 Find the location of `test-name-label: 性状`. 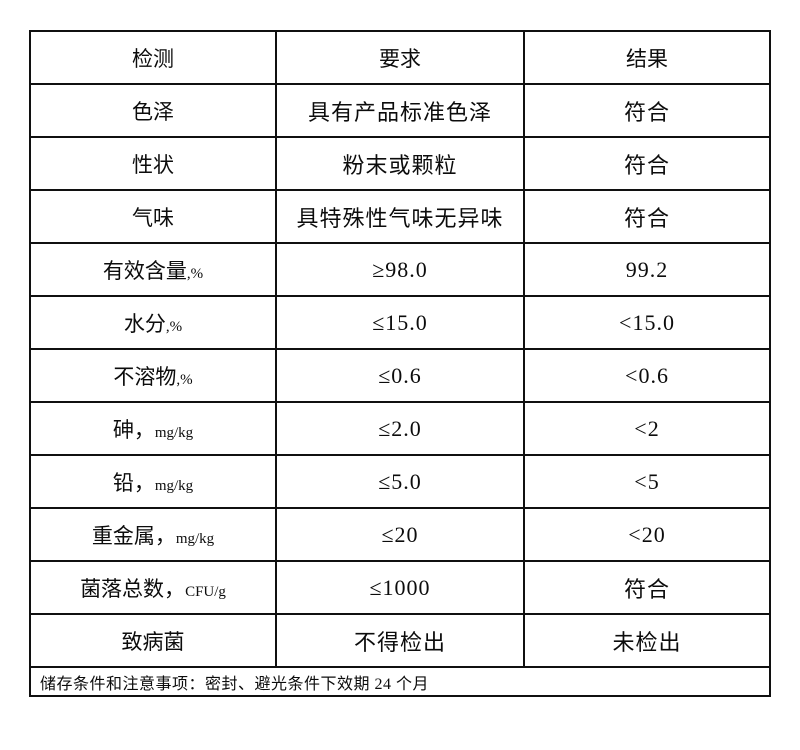

test-name-label: 性状 is located at coordinates (153, 164).